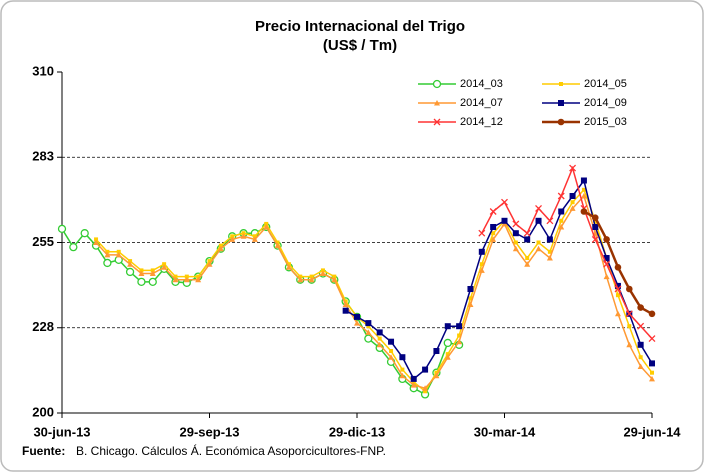 This screenshot has width=705, height=473. Describe the element at coordinates (481, 84) in the screenshot. I see `legend-label: 2014_03` at that location.